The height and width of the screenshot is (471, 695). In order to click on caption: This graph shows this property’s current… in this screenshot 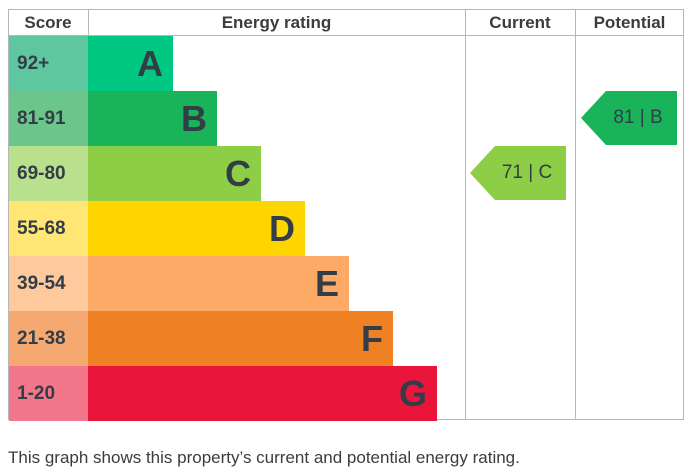, I will do `click(264, 457)`.